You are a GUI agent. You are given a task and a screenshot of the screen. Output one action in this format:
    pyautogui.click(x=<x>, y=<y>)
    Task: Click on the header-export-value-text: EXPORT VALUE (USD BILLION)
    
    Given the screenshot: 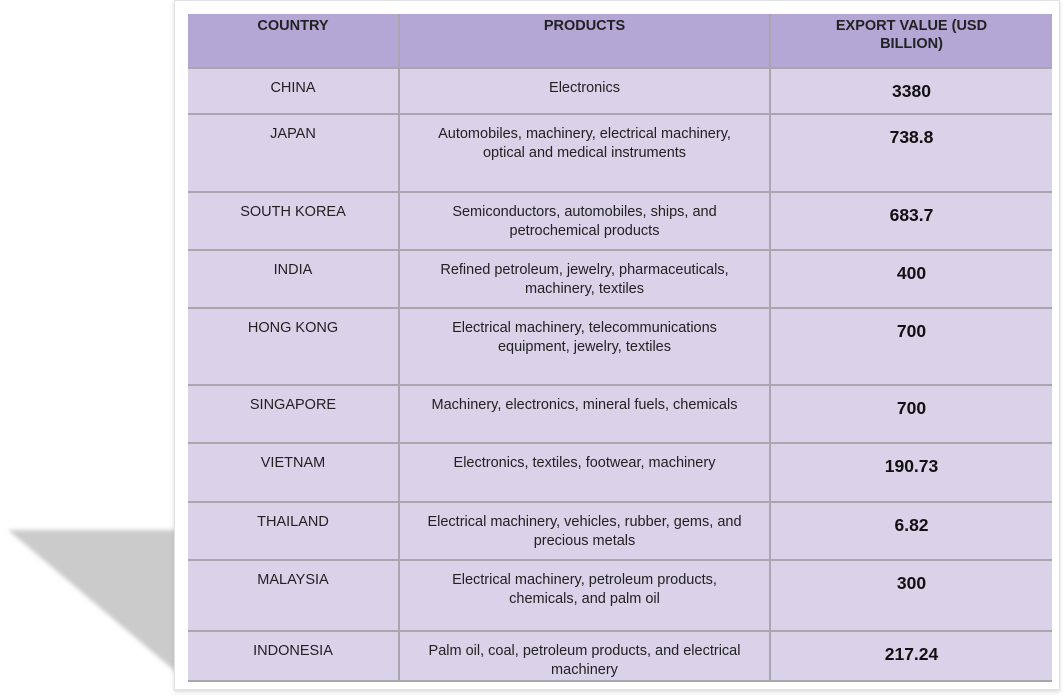 What is the action you would take?
    pyautogui.click(x=911, y=35)
    